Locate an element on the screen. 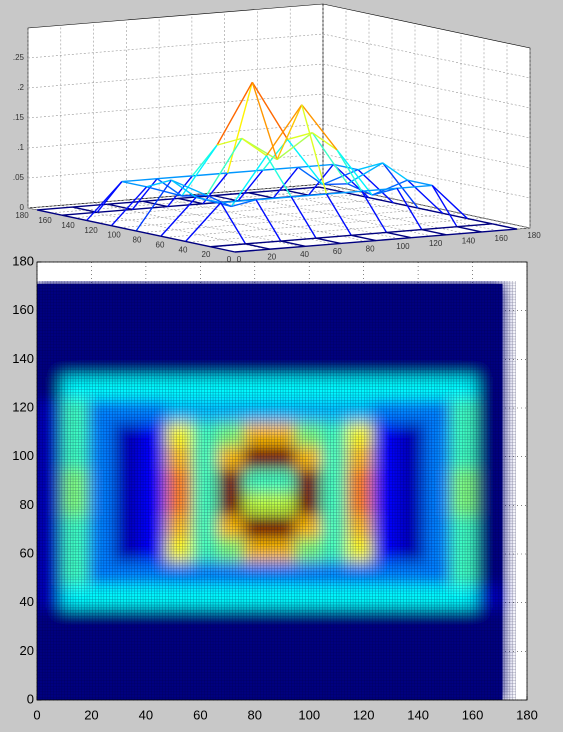 The height and width of the screenshot is (732, 563). x-tick-label: 140 is located at coordinates (469, 240).